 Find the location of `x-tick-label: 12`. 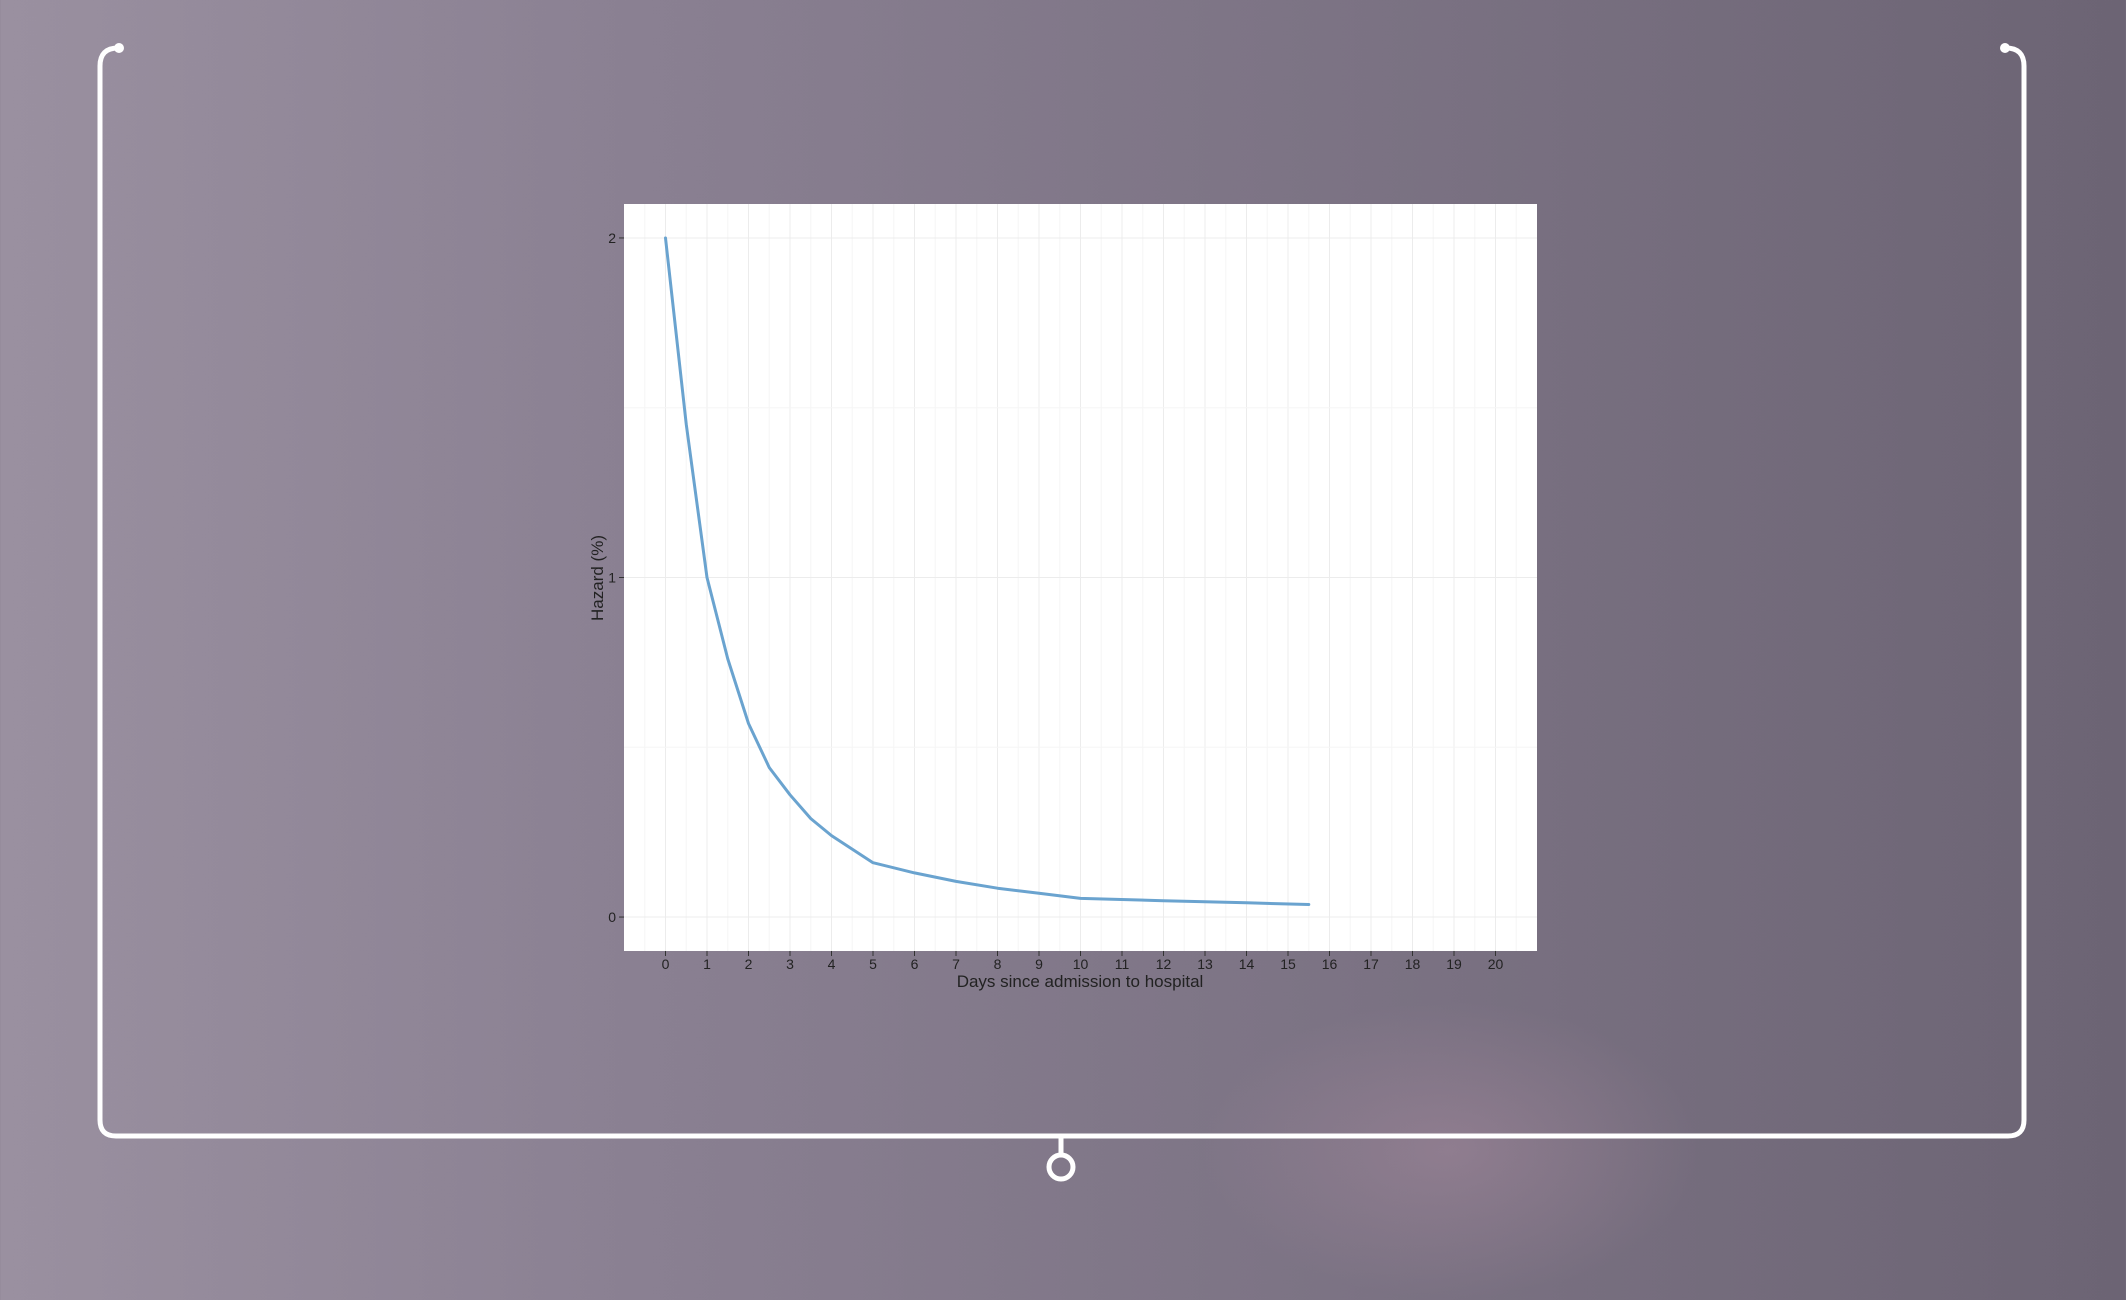

x-tick-label: 12 is located at coordinates (1164, 964).